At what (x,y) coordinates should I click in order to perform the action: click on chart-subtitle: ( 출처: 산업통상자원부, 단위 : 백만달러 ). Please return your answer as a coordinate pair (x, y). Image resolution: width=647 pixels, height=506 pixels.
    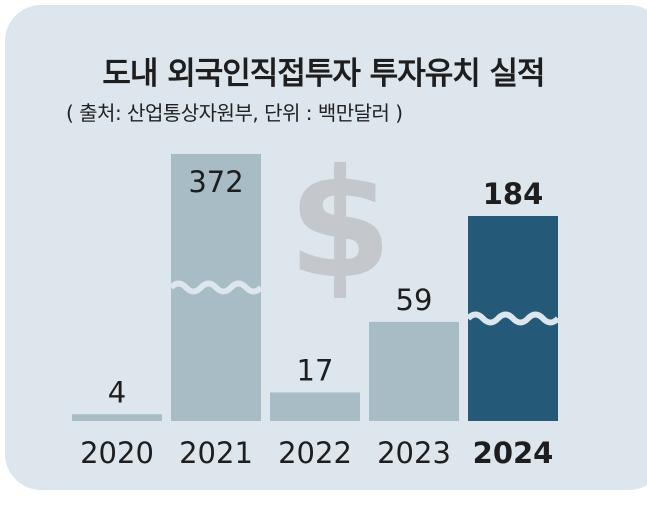
    Looking at the image, I should click on (234, 113).